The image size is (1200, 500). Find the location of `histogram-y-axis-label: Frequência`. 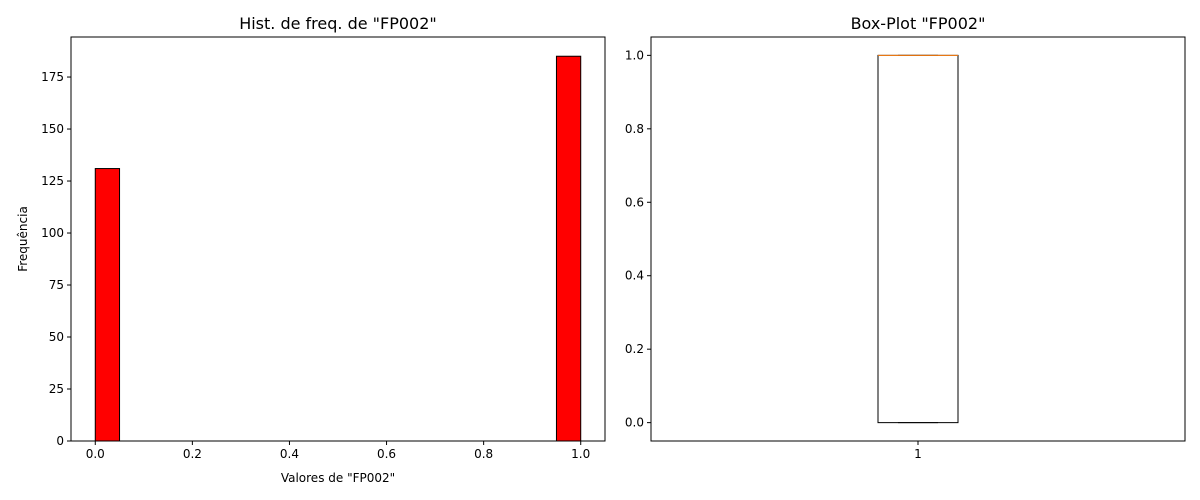

histogram-y-axis-label: Frequência is located at coordinates (23, 239).